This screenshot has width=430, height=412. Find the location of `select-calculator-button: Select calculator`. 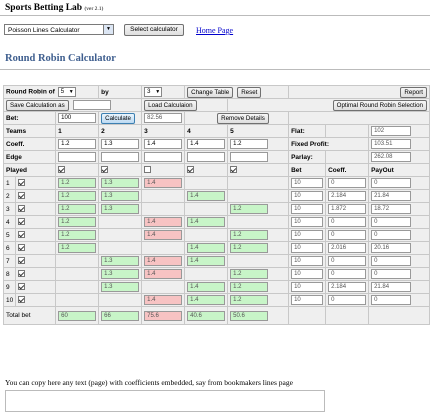

select-calculator-button: Select calculator is located at coordinates (154, 30).